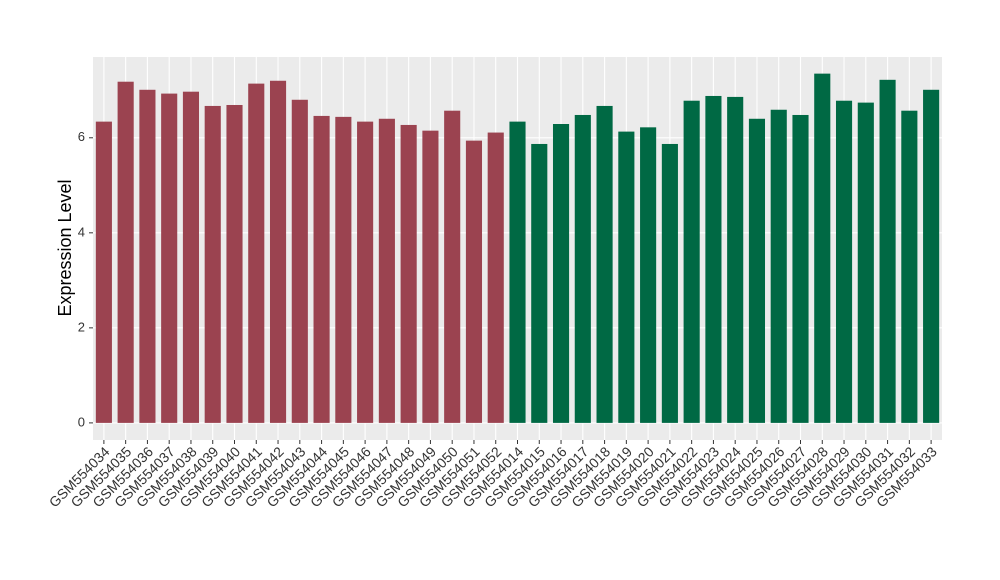  Describe the element at coordinates (81, 136) in the screenshot. I see `y-tick-label: 6` at that location.